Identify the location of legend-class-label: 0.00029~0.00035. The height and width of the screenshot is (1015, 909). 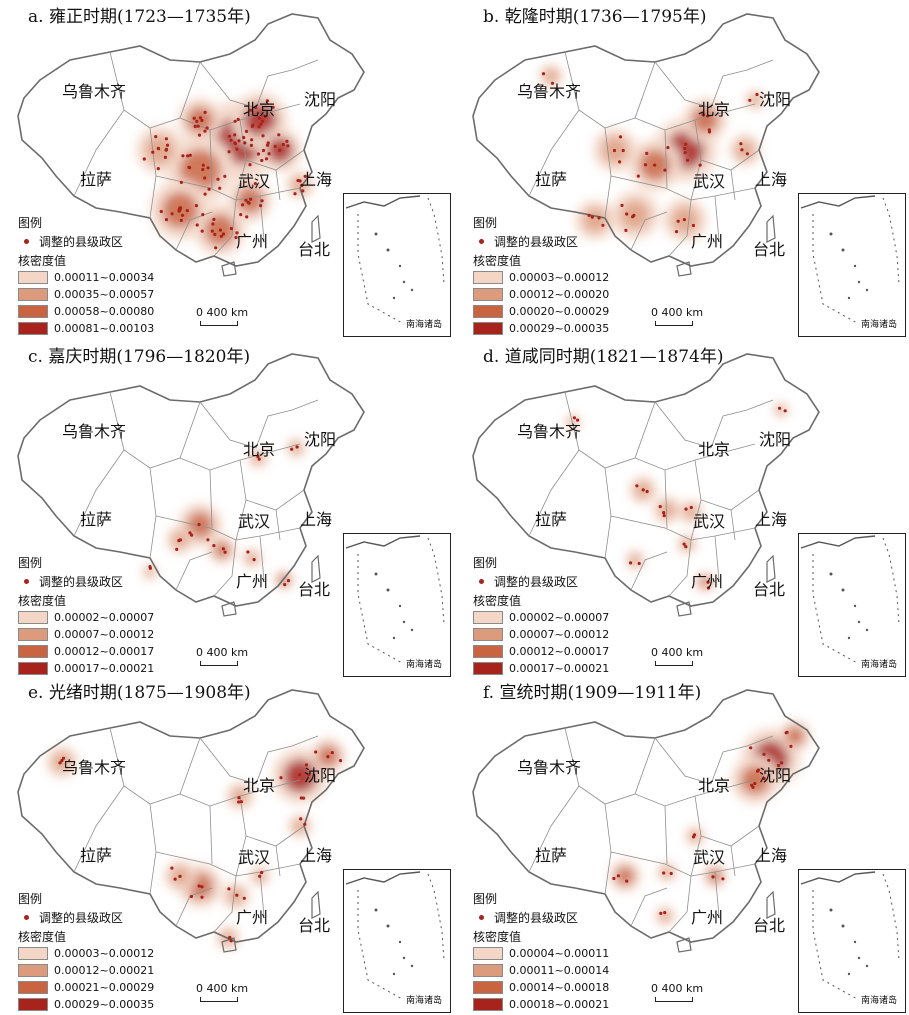
(559, 328).